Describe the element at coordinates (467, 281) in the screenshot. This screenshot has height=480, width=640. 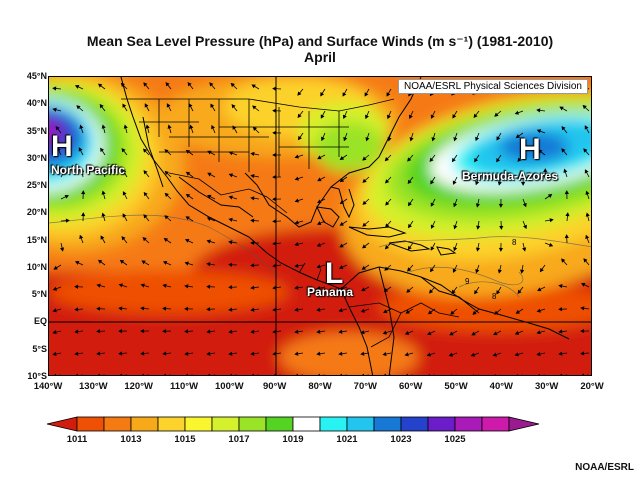
I see `contour-label: 9` at that location.